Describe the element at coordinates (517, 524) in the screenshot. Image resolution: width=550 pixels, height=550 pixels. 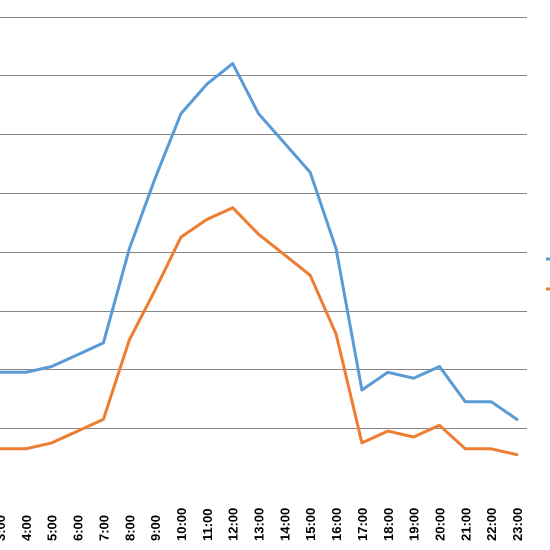
I see `x-tick-label: 23:00` at that location.